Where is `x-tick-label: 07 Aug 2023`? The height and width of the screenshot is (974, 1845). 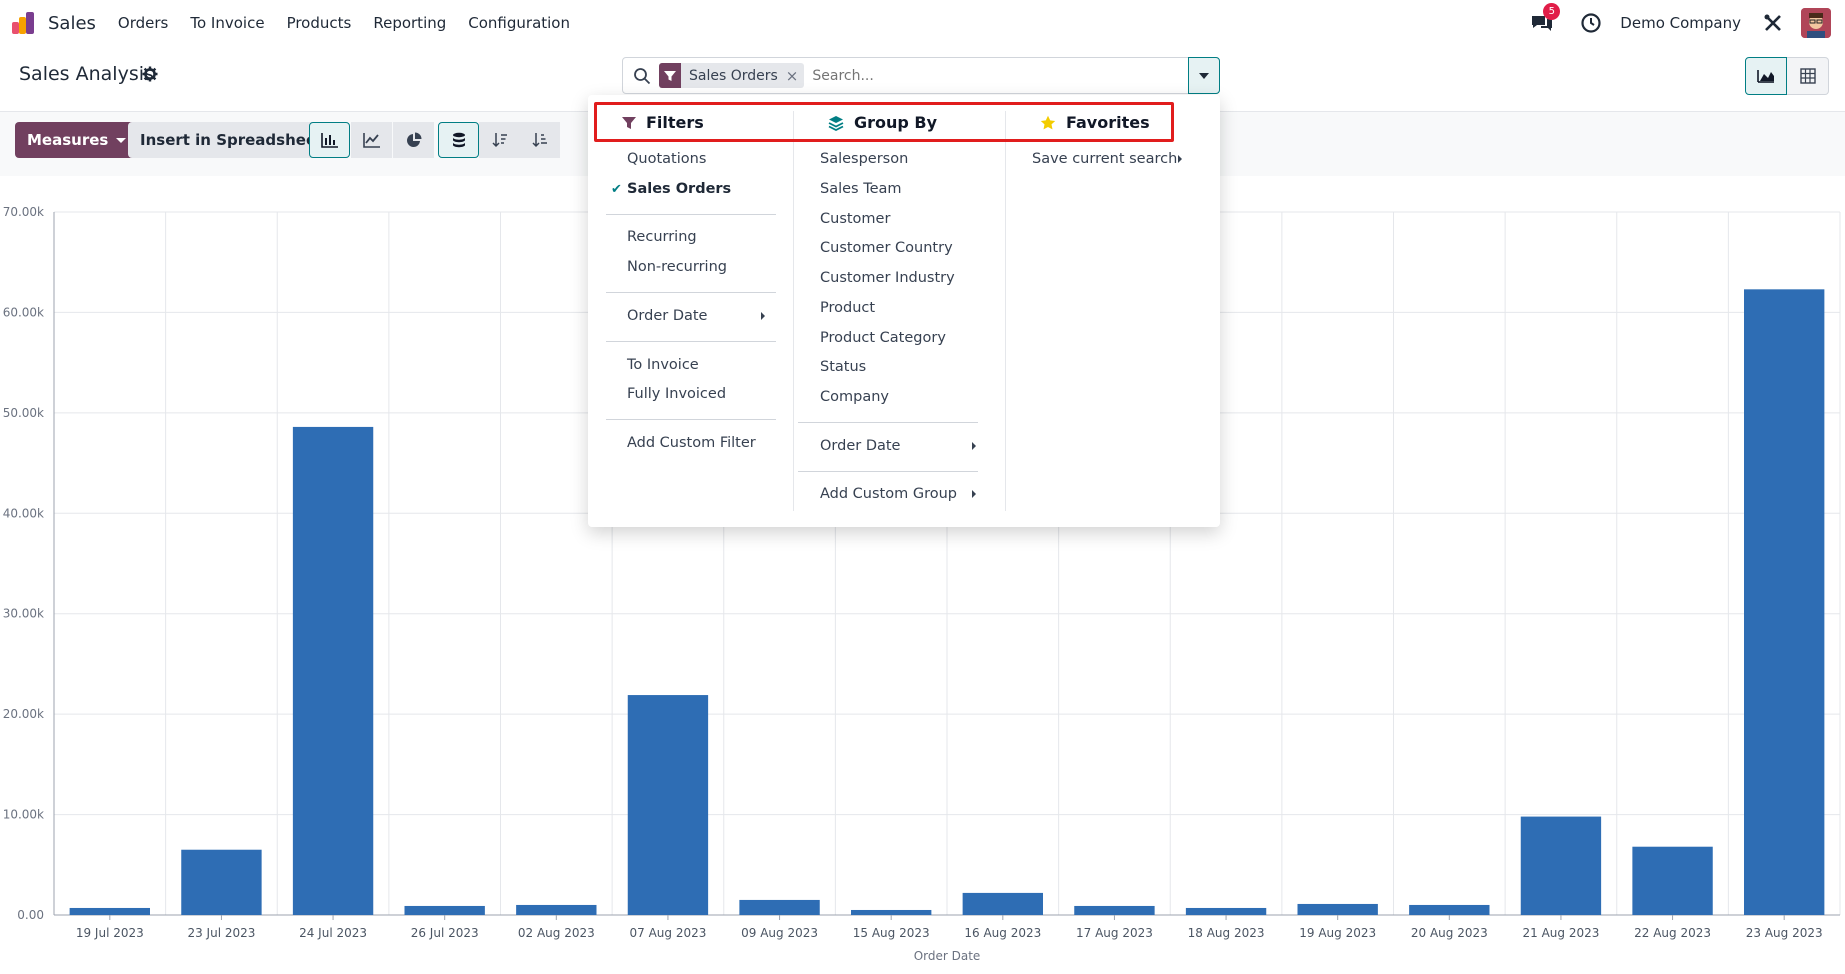
x-tick-label: 07 Aug 2023 is located at coordinates (668, 933).